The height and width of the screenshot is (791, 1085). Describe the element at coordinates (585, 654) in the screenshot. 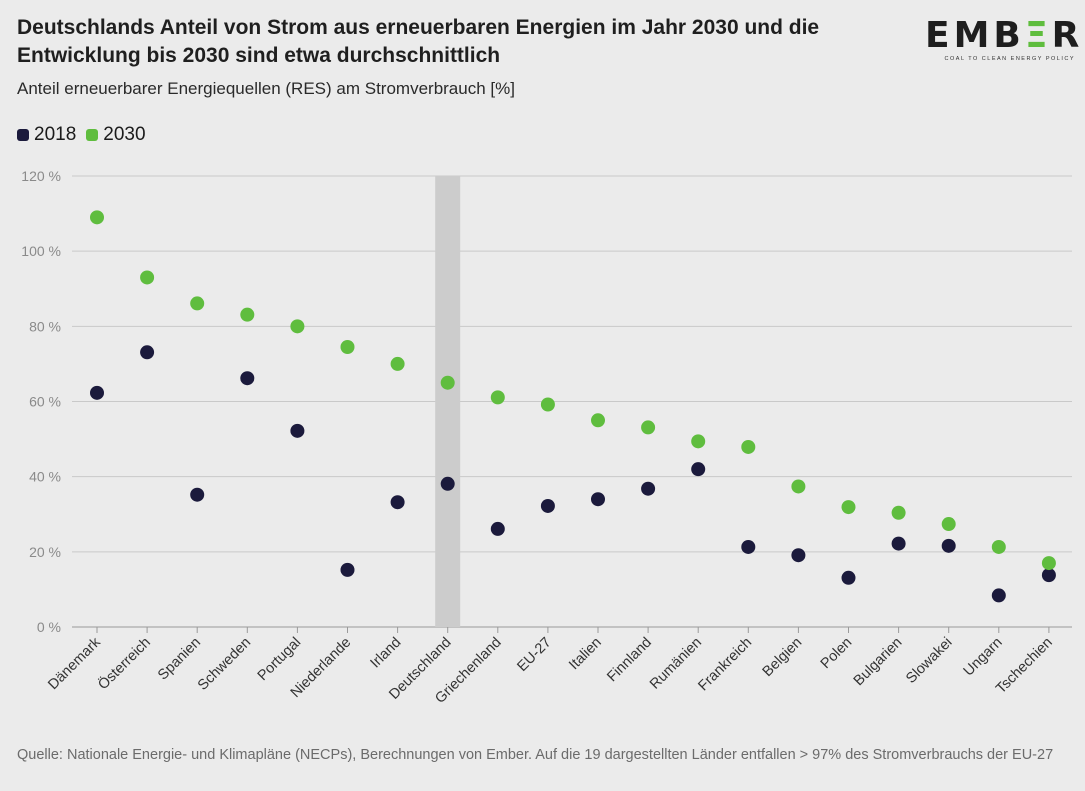

I see `x-tick-label: Italien` at that location.